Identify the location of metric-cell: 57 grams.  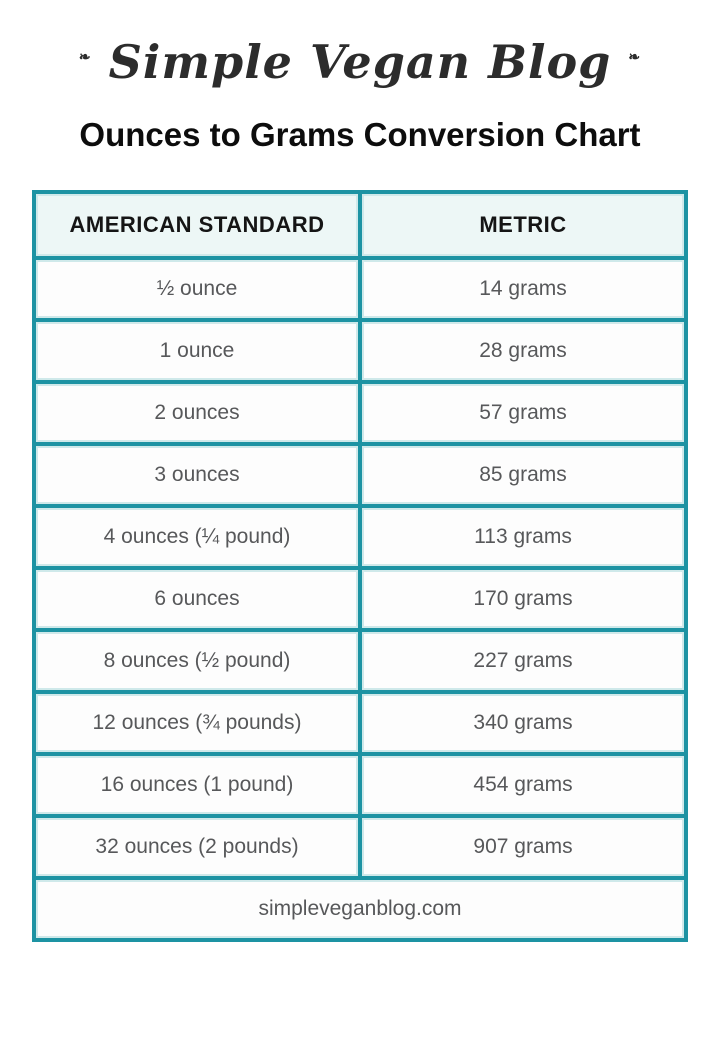
(523, 413).